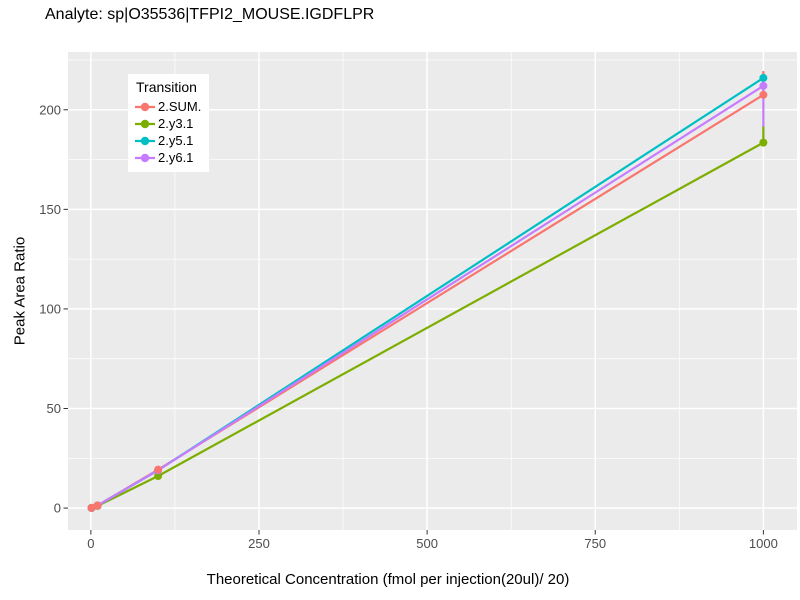  What do you see at coordinates (210, 14) in the screenshot?
I see `plot-title: Analyte: sp|O35536|TFPI2_MOUSE.IGDFLPR` at bounding box center [210, 14].